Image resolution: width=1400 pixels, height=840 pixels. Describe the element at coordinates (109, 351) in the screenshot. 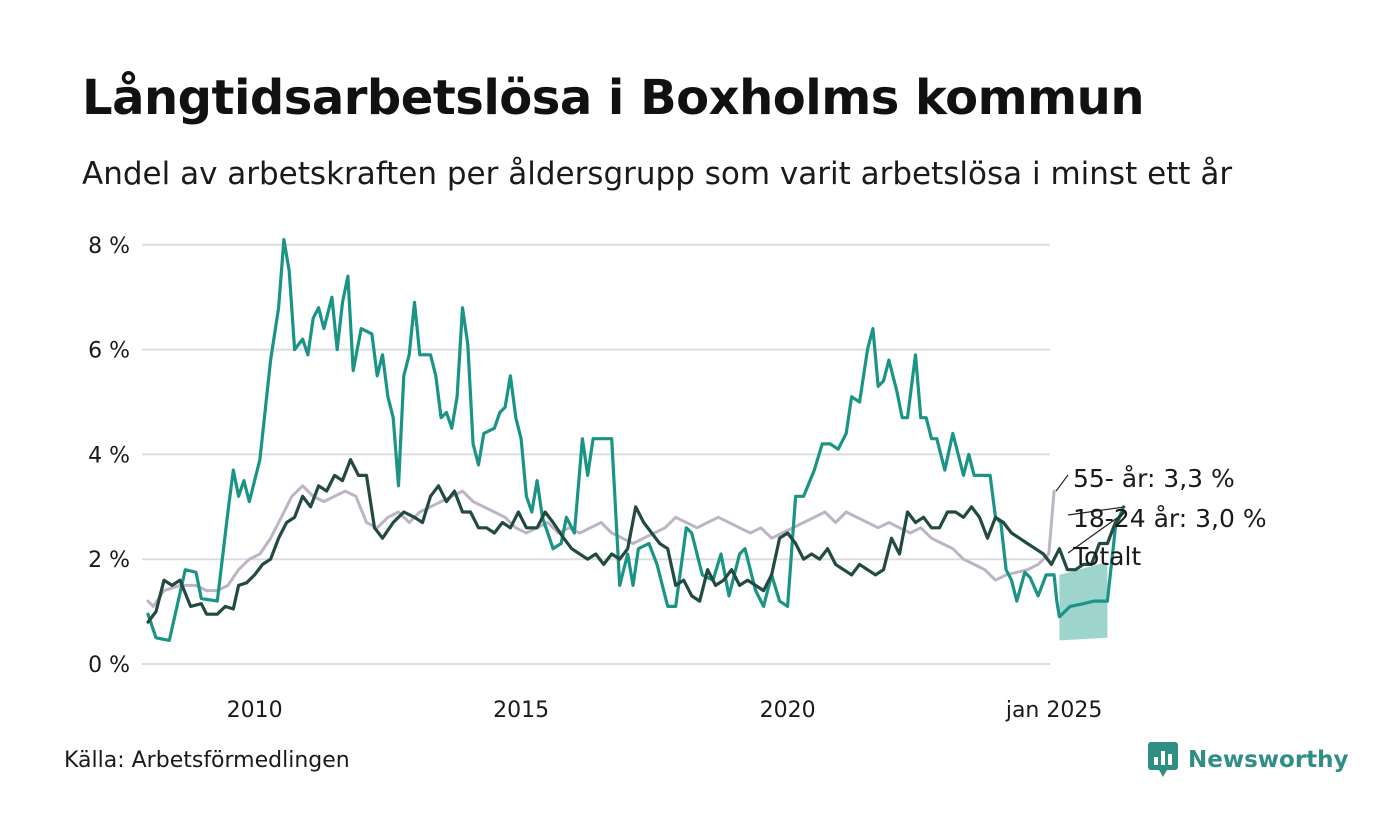

I see `y-tick-label: 6 %` at that location.